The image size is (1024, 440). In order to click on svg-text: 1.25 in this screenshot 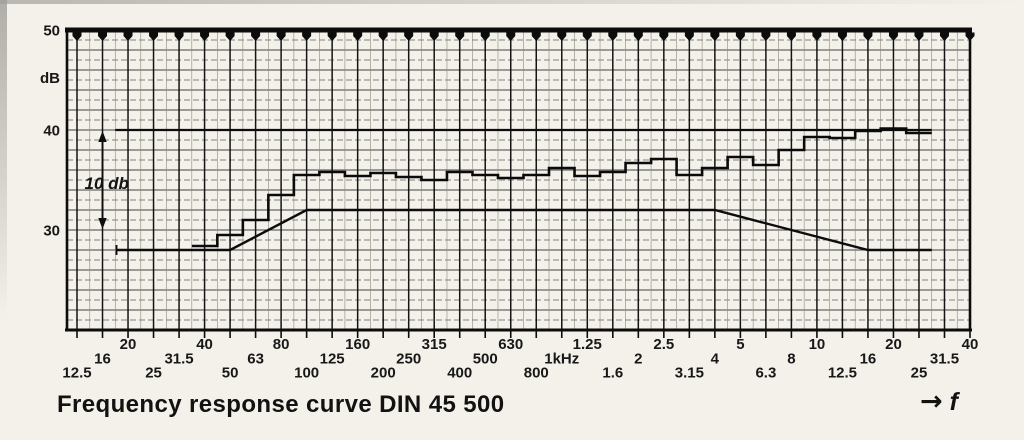, I will do `click(587, 344)`.